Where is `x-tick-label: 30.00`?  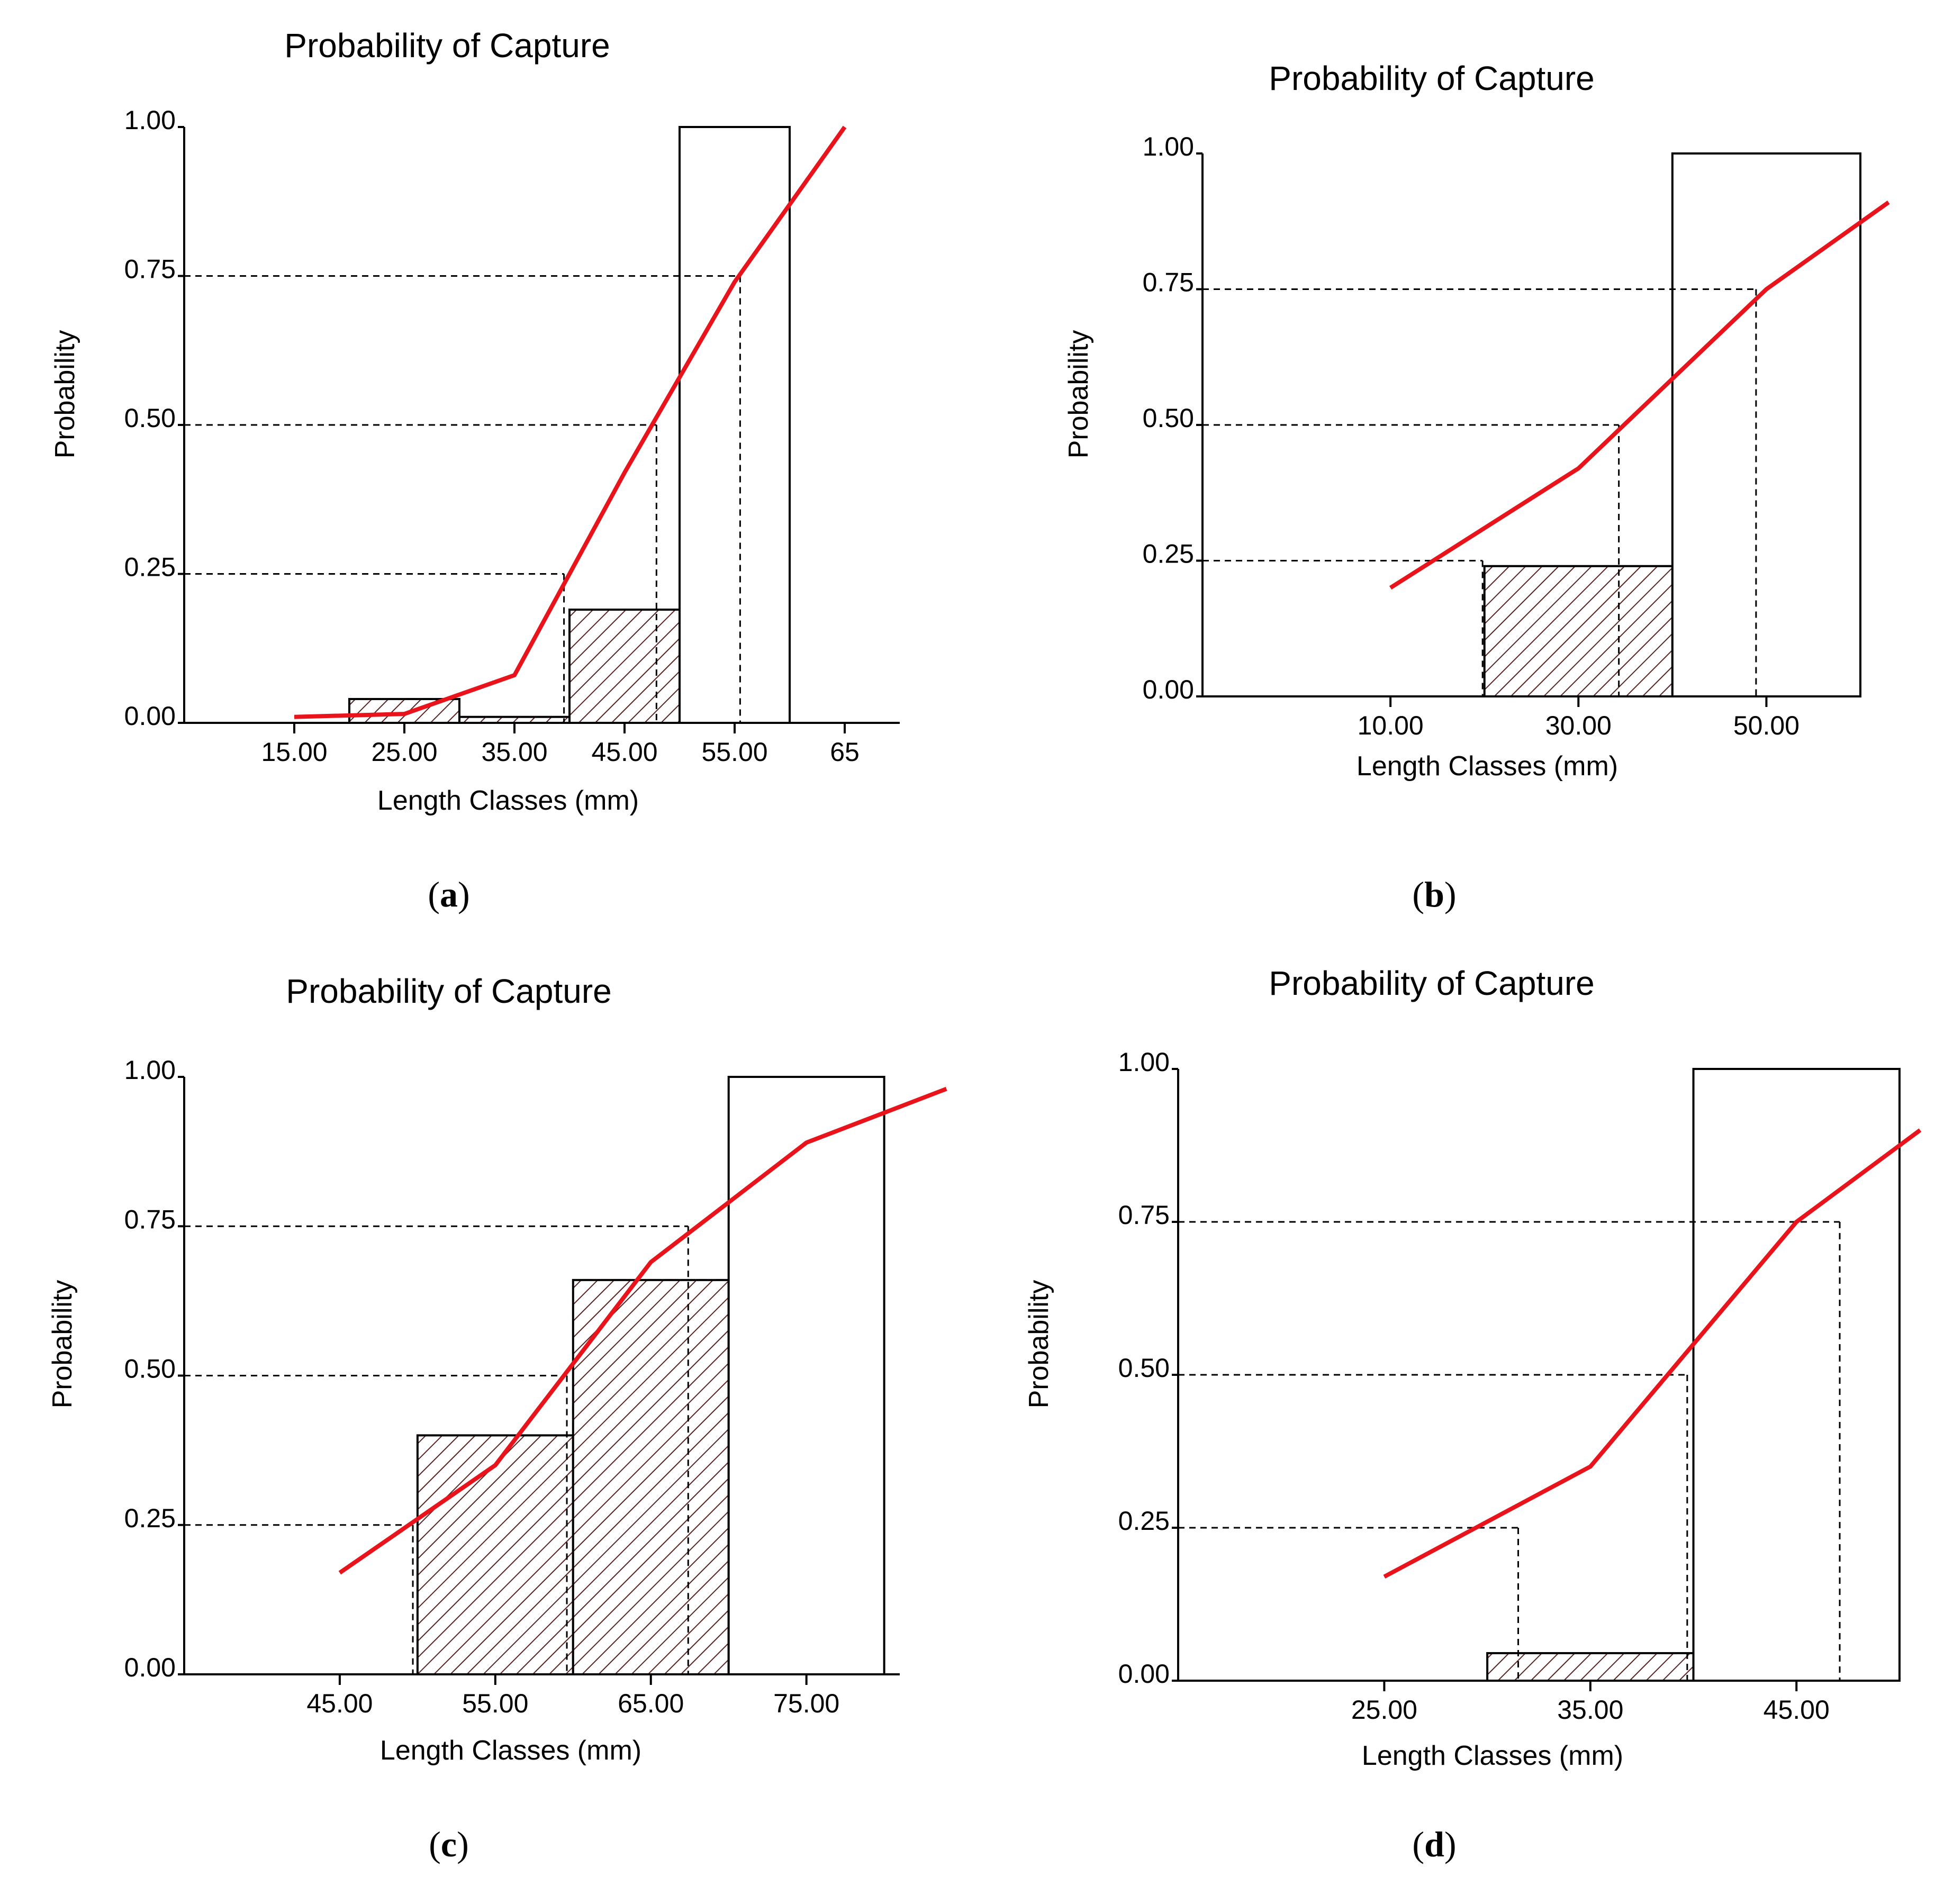 x-tick-label: 30.00 is located at coordinates (1578, 725).